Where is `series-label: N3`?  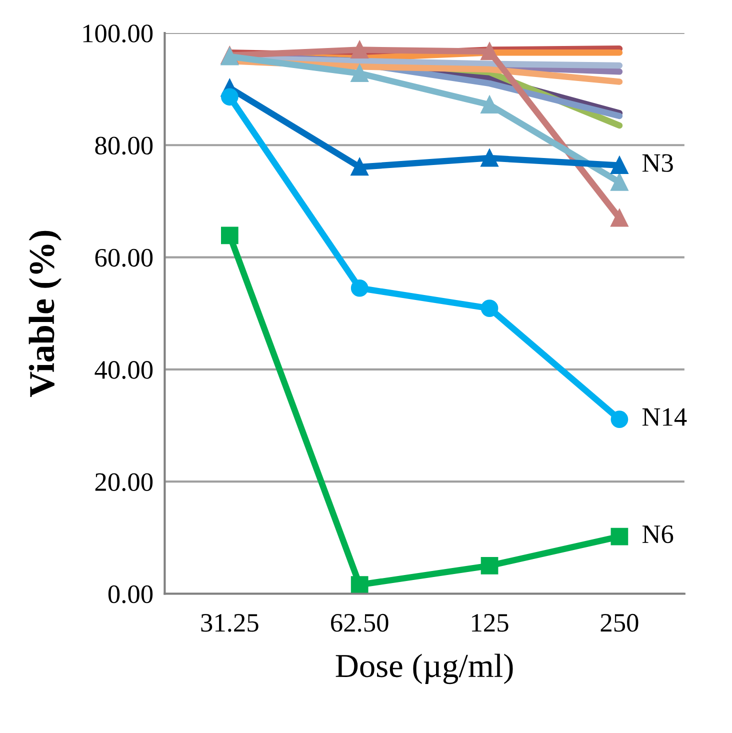
series-label: N3 is located at coordinates (657, 163).